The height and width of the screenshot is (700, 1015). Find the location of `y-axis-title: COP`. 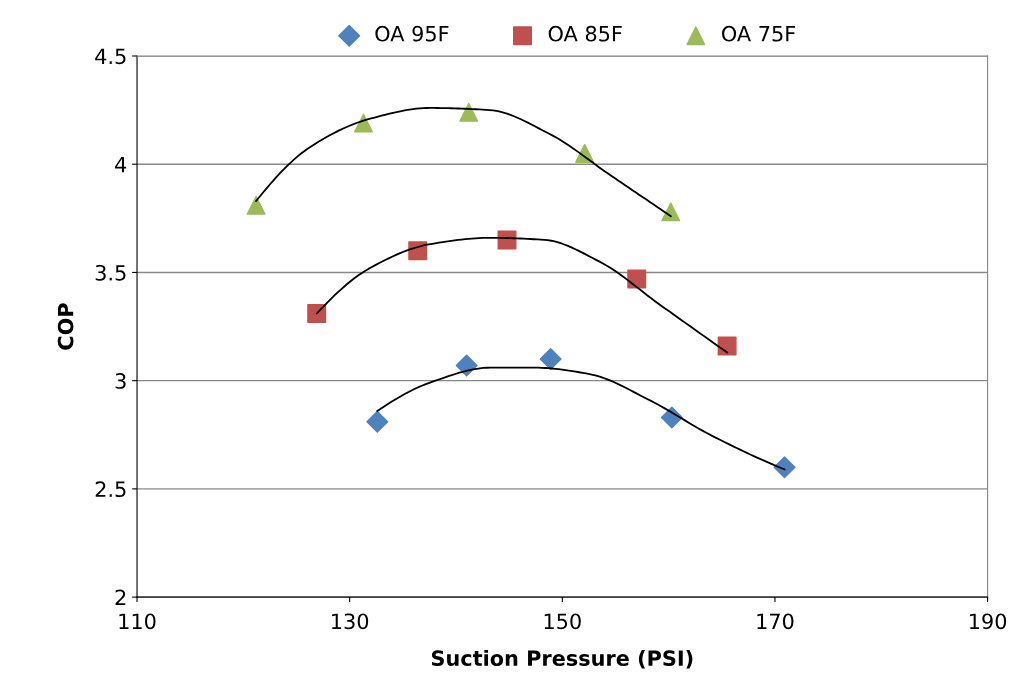

y-axis-title: COP is located at coordinates (65, 326).